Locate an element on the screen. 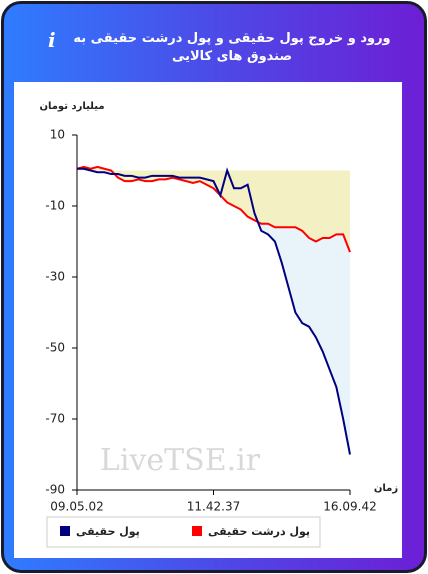  y-tick-label: -50 is located at coordinates (55, 348).